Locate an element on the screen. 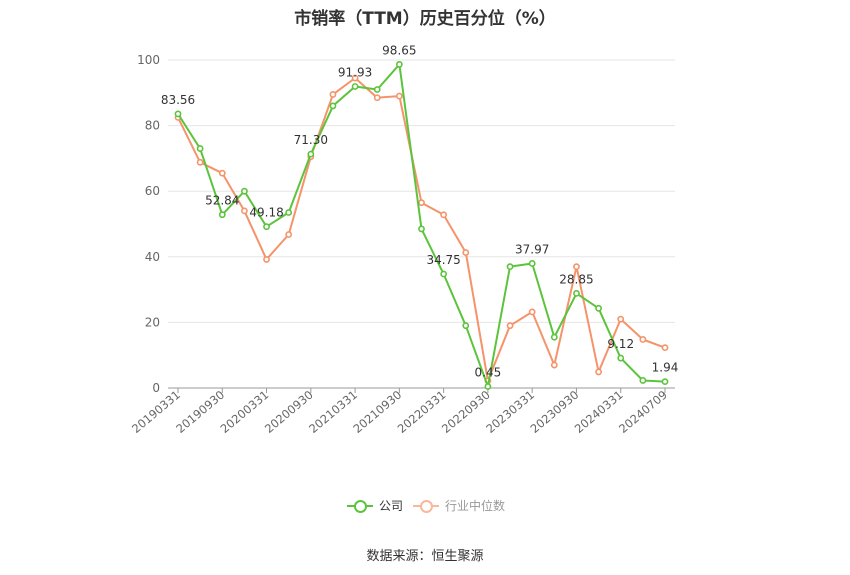  data-label: 34.75 is located at coordinates (443, 260).